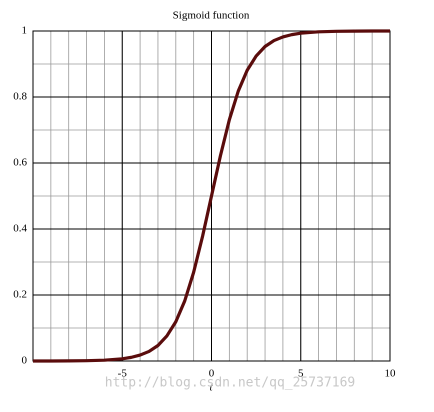 This screenshot has width=434, height=412. Describe the element at coordinates (123, 374) in the screenshot. I see `x-tick-label: -5` at that location.